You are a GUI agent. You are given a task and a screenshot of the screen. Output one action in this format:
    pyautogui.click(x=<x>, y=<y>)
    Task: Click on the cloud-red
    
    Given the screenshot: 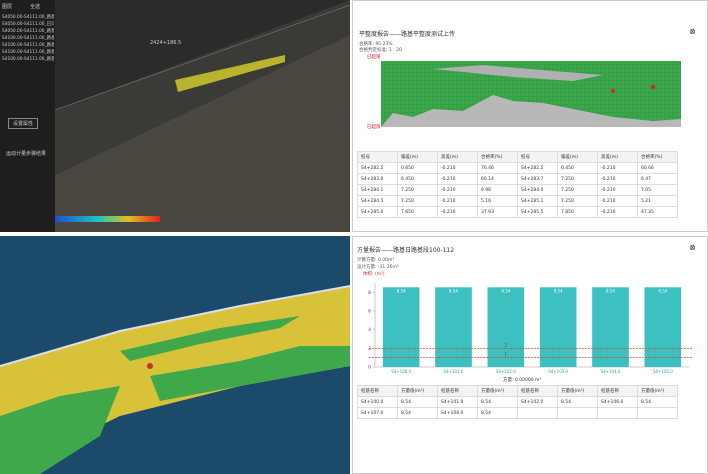 What is the action you would take?
    pyautogui.click(x=150, y=366)
    